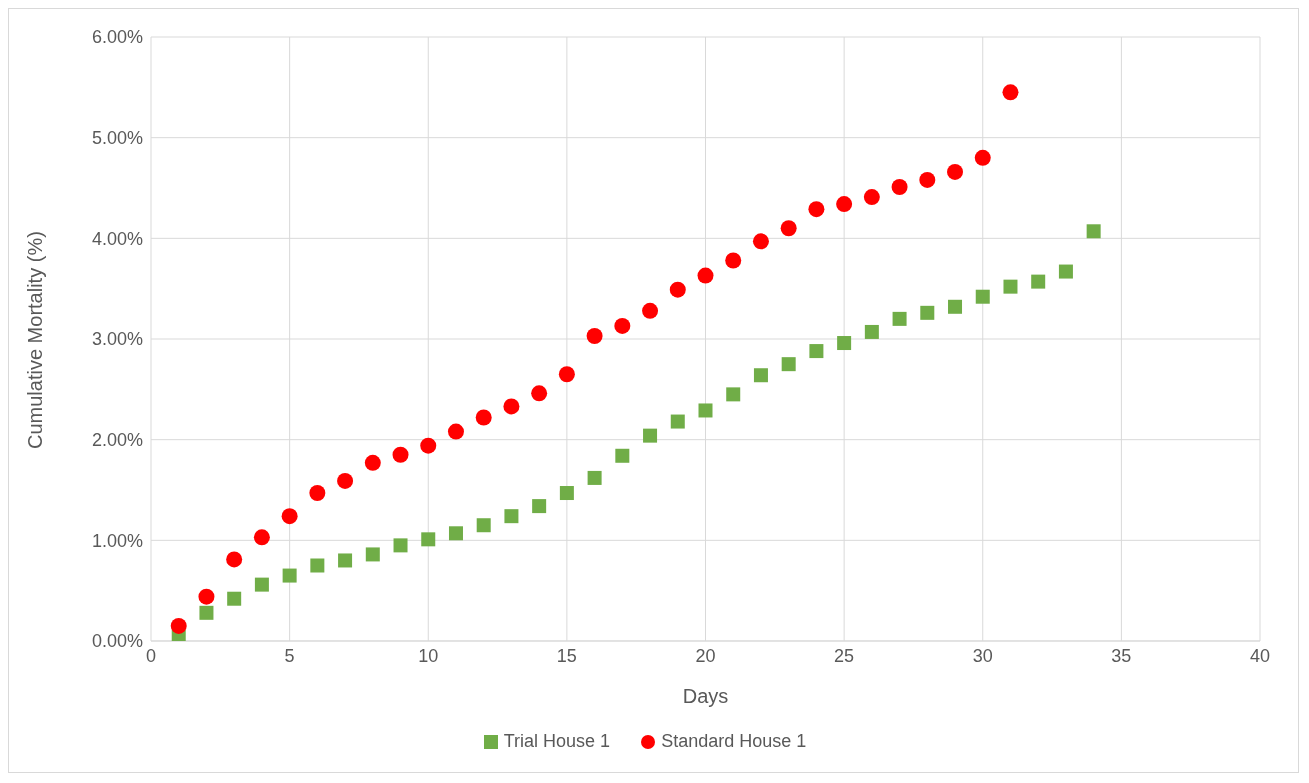 The width and height of the screenshot is (1309, 783). Describe the element at coordinates (117, 440) in the screenshot. I see `y-tick-label: 2.00%` at that location.